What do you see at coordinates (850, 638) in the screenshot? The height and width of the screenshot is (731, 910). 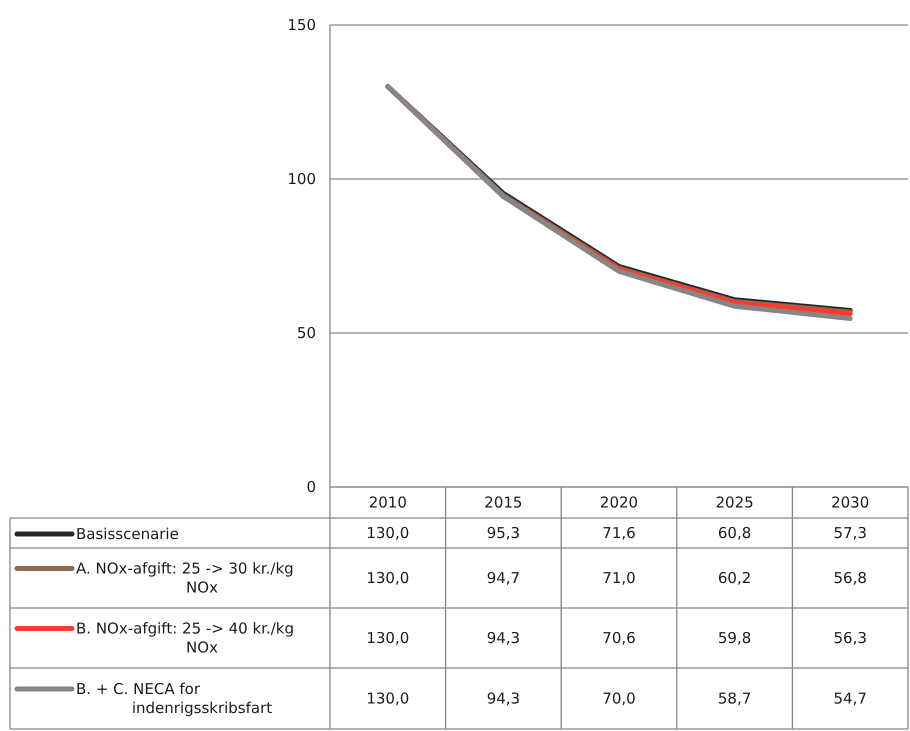 I see `data-label: 56,3` at bounding box center [850, 638].